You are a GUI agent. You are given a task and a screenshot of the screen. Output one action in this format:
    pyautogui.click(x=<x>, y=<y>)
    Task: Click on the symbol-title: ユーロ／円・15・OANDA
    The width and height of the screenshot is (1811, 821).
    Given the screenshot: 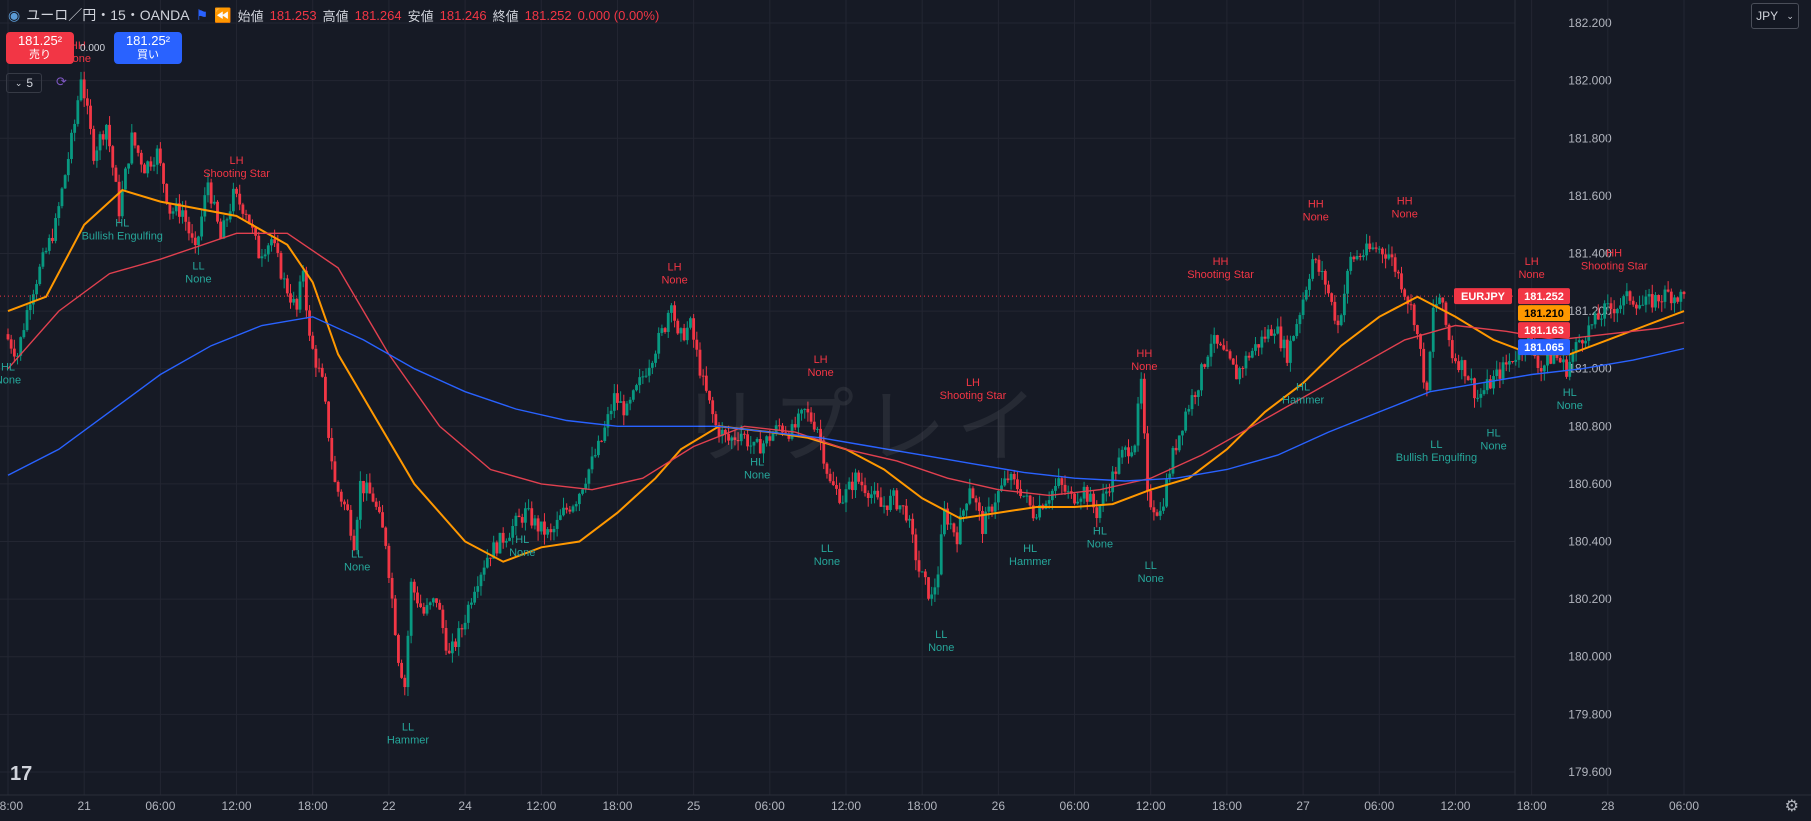 What is the action you would take?
    pyautogui.click(x=108, y=15)
    